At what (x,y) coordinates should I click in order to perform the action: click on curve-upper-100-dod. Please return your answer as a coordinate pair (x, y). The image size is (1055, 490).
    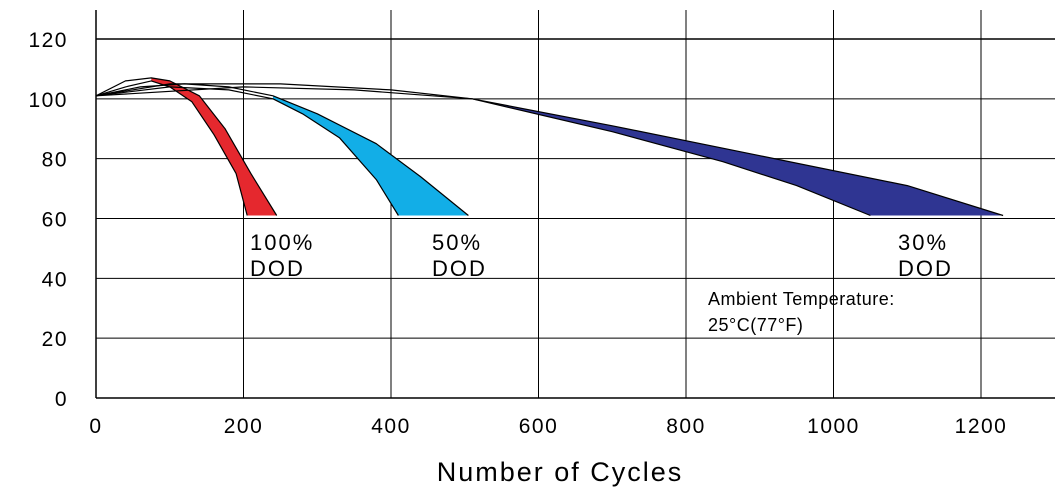
    Looking at the image, I should click on (186, 146).